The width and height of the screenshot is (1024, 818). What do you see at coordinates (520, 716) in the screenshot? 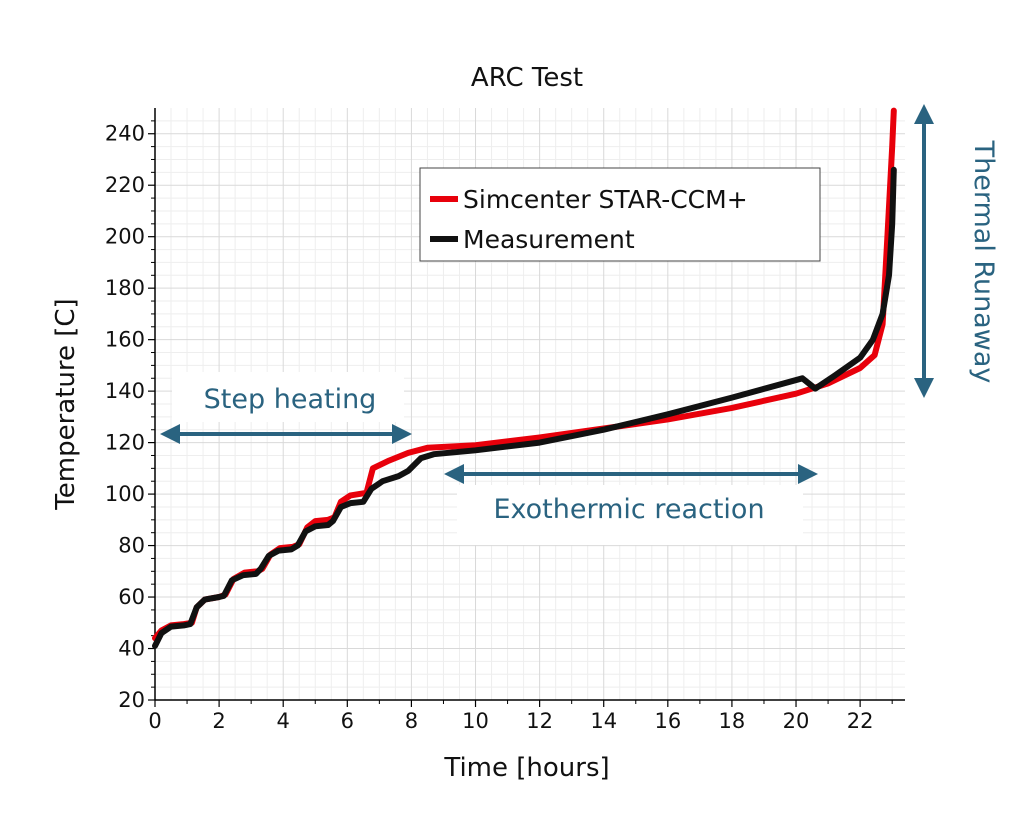
I see `x-axis-ticks: 0 2 4 6 8 10 12 14 16 18 20 22` at bounding box center [520, 716].